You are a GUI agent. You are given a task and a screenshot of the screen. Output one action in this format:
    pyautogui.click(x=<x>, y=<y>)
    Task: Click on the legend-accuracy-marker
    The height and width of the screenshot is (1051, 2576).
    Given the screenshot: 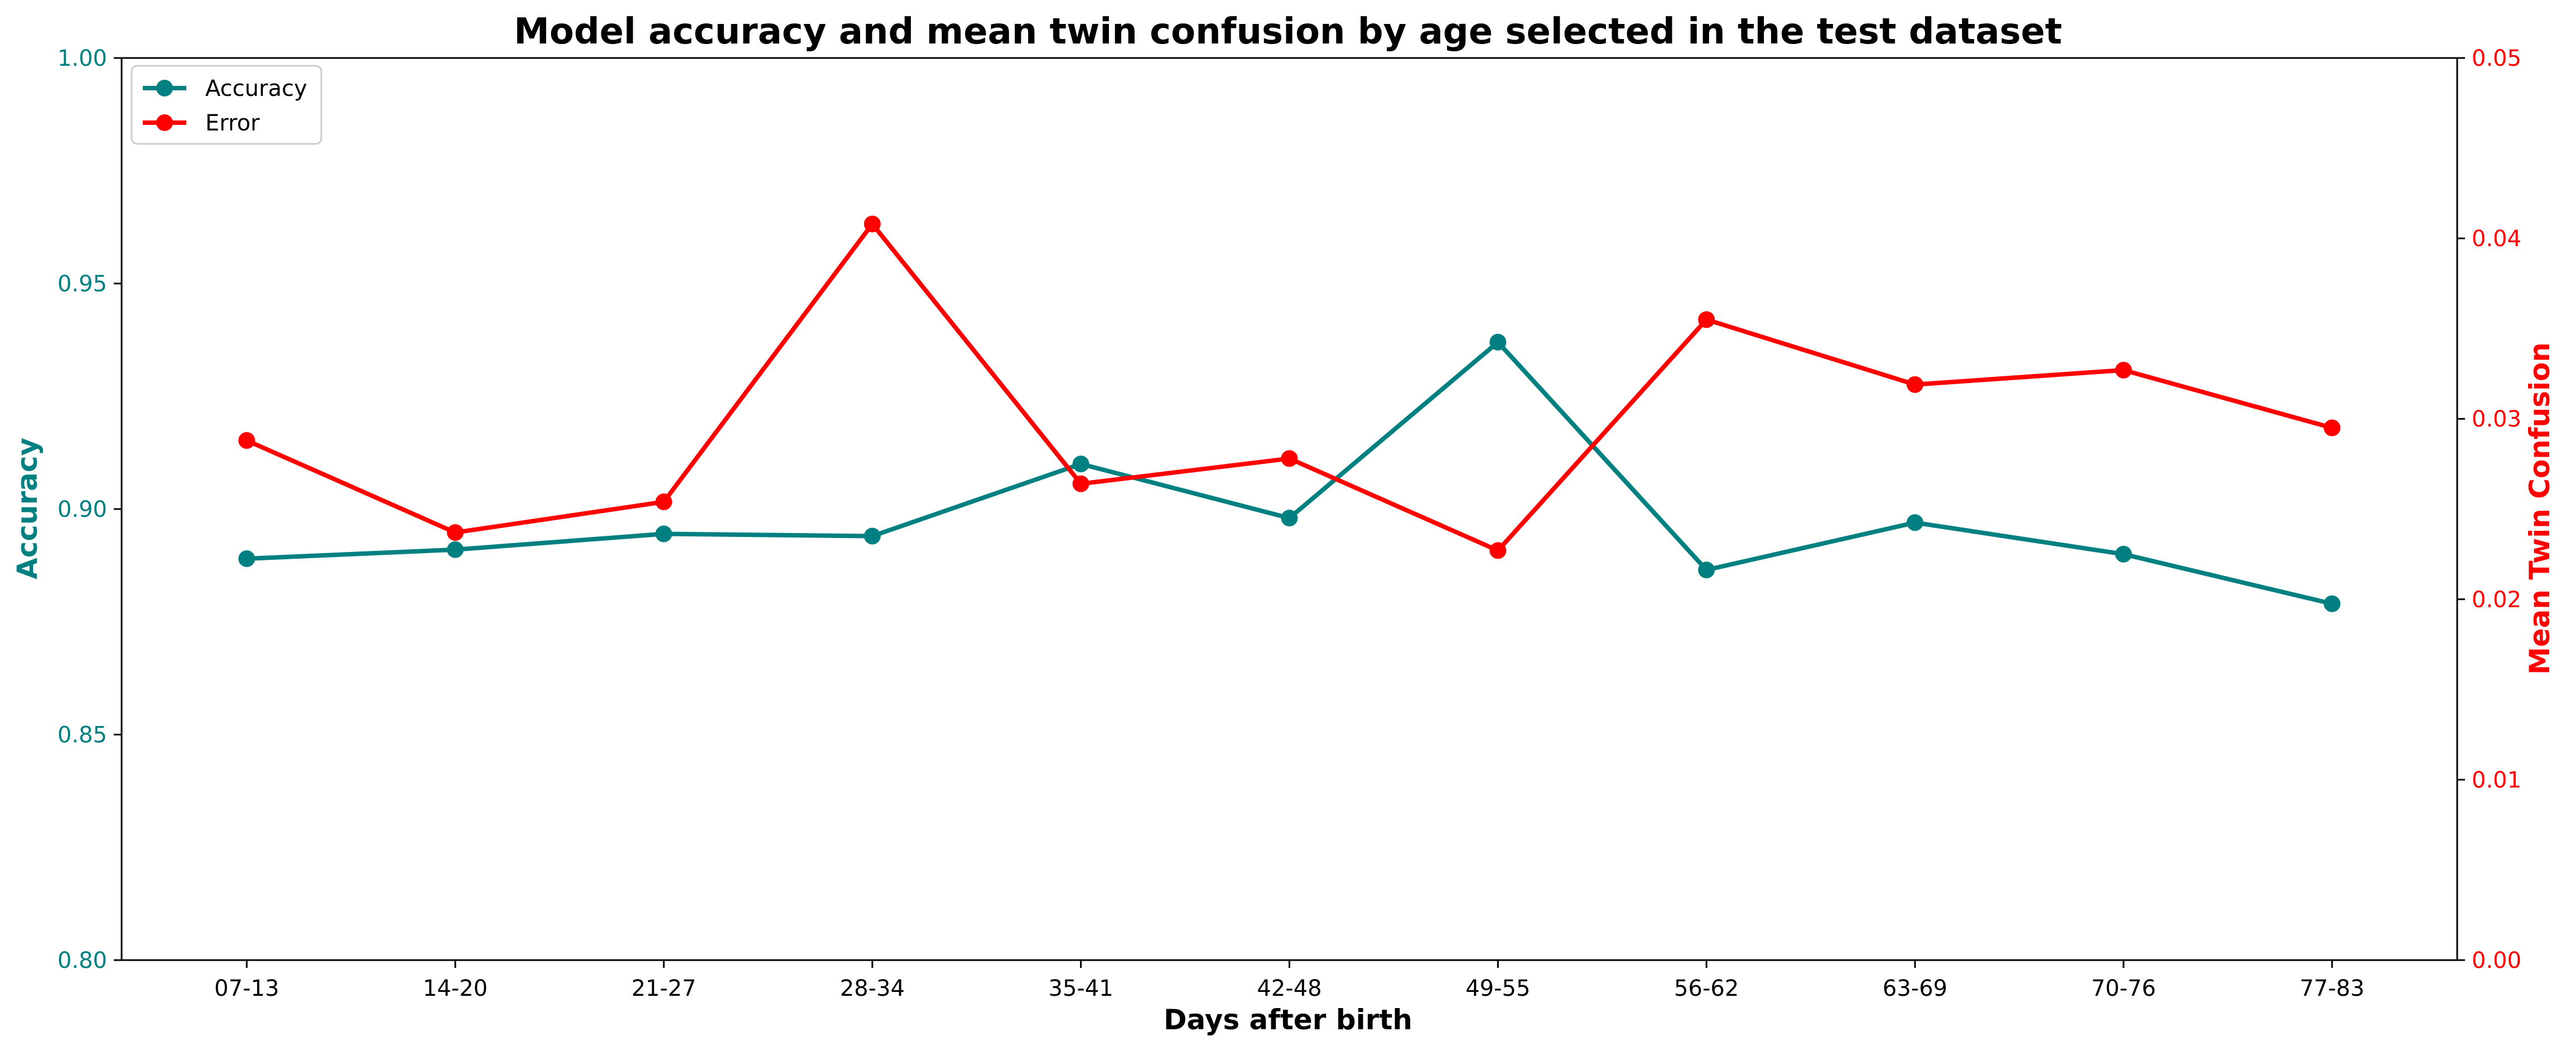 What is the action you would take?
    pyautogui.click(x=164, y=88)
    